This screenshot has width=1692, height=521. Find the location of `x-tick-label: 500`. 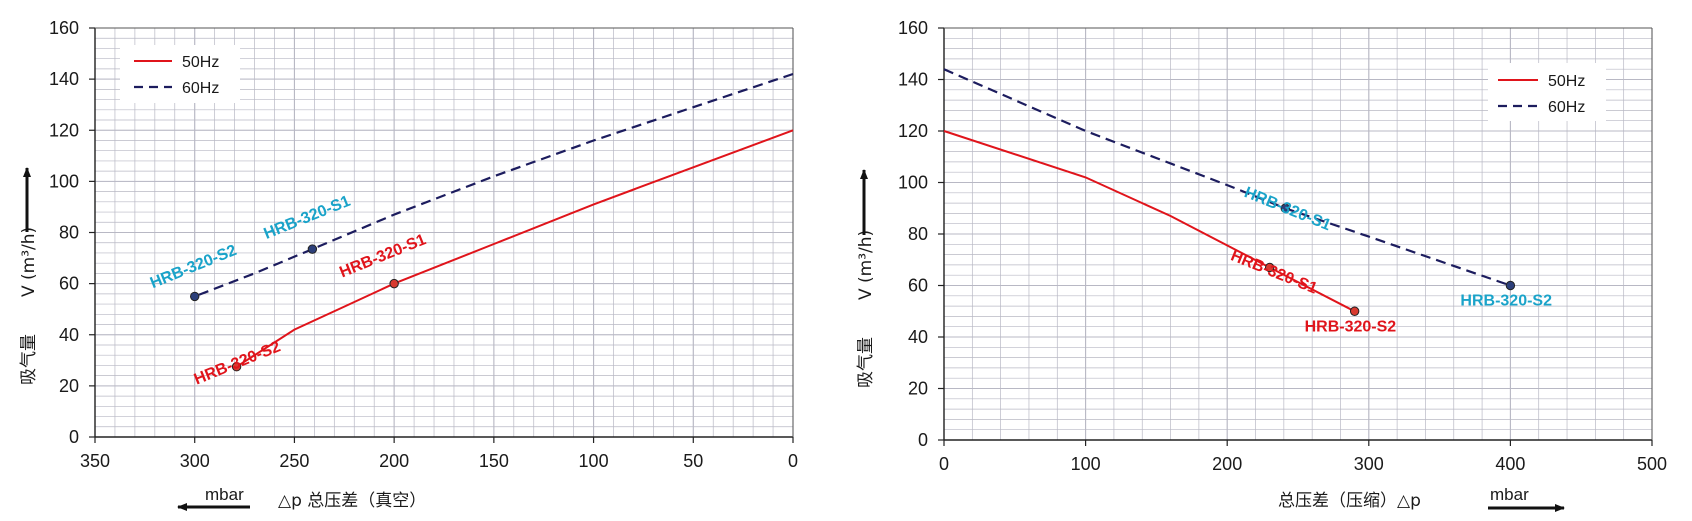

x-tick-label: 500 is located at coordinates (1652, 464).